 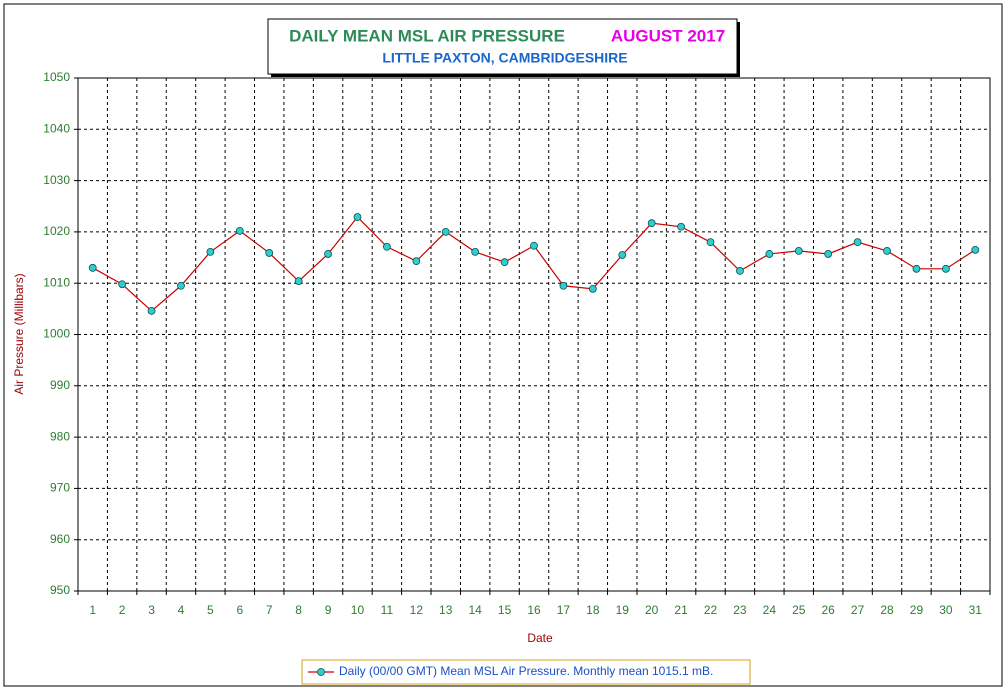 What do you see at coordinates (946, 610) in the screenshot?
I see `x-tick-label: 30` at bounding box center [946, 610].